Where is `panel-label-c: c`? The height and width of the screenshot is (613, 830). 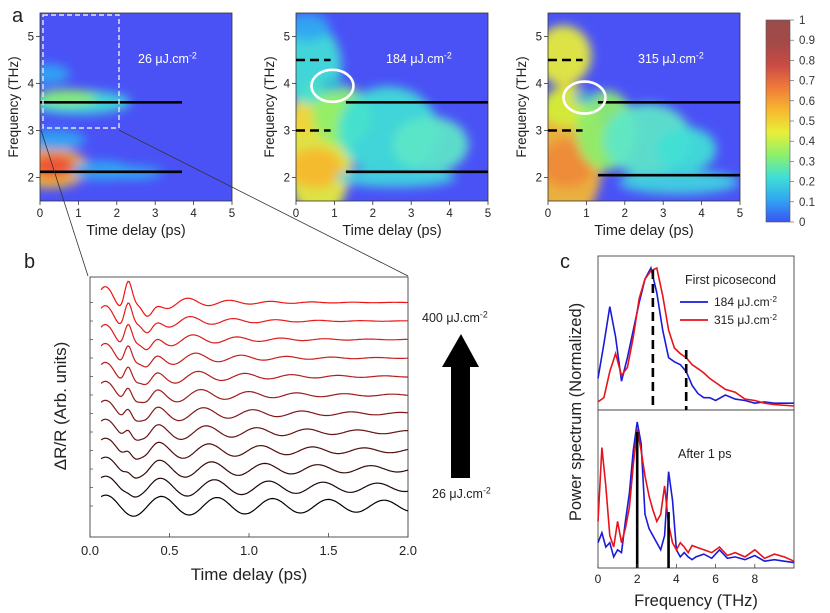 panel-label-c: c is located at coordinates (565, 262).